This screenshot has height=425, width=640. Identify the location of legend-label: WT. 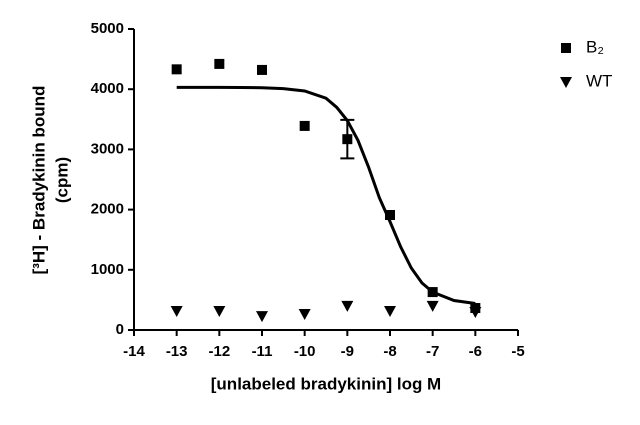
(599, 80).